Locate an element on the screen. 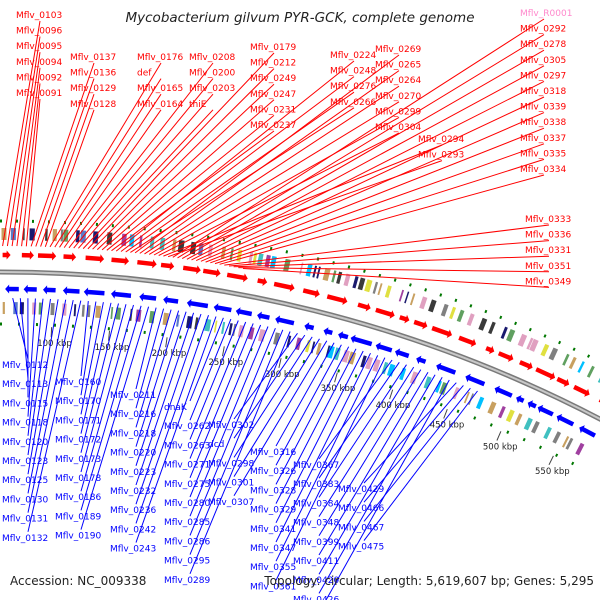 This screenshot has width=600, height=600. forward-gene-label-50: Mflv_0351 is located at coordinates (548, 267).